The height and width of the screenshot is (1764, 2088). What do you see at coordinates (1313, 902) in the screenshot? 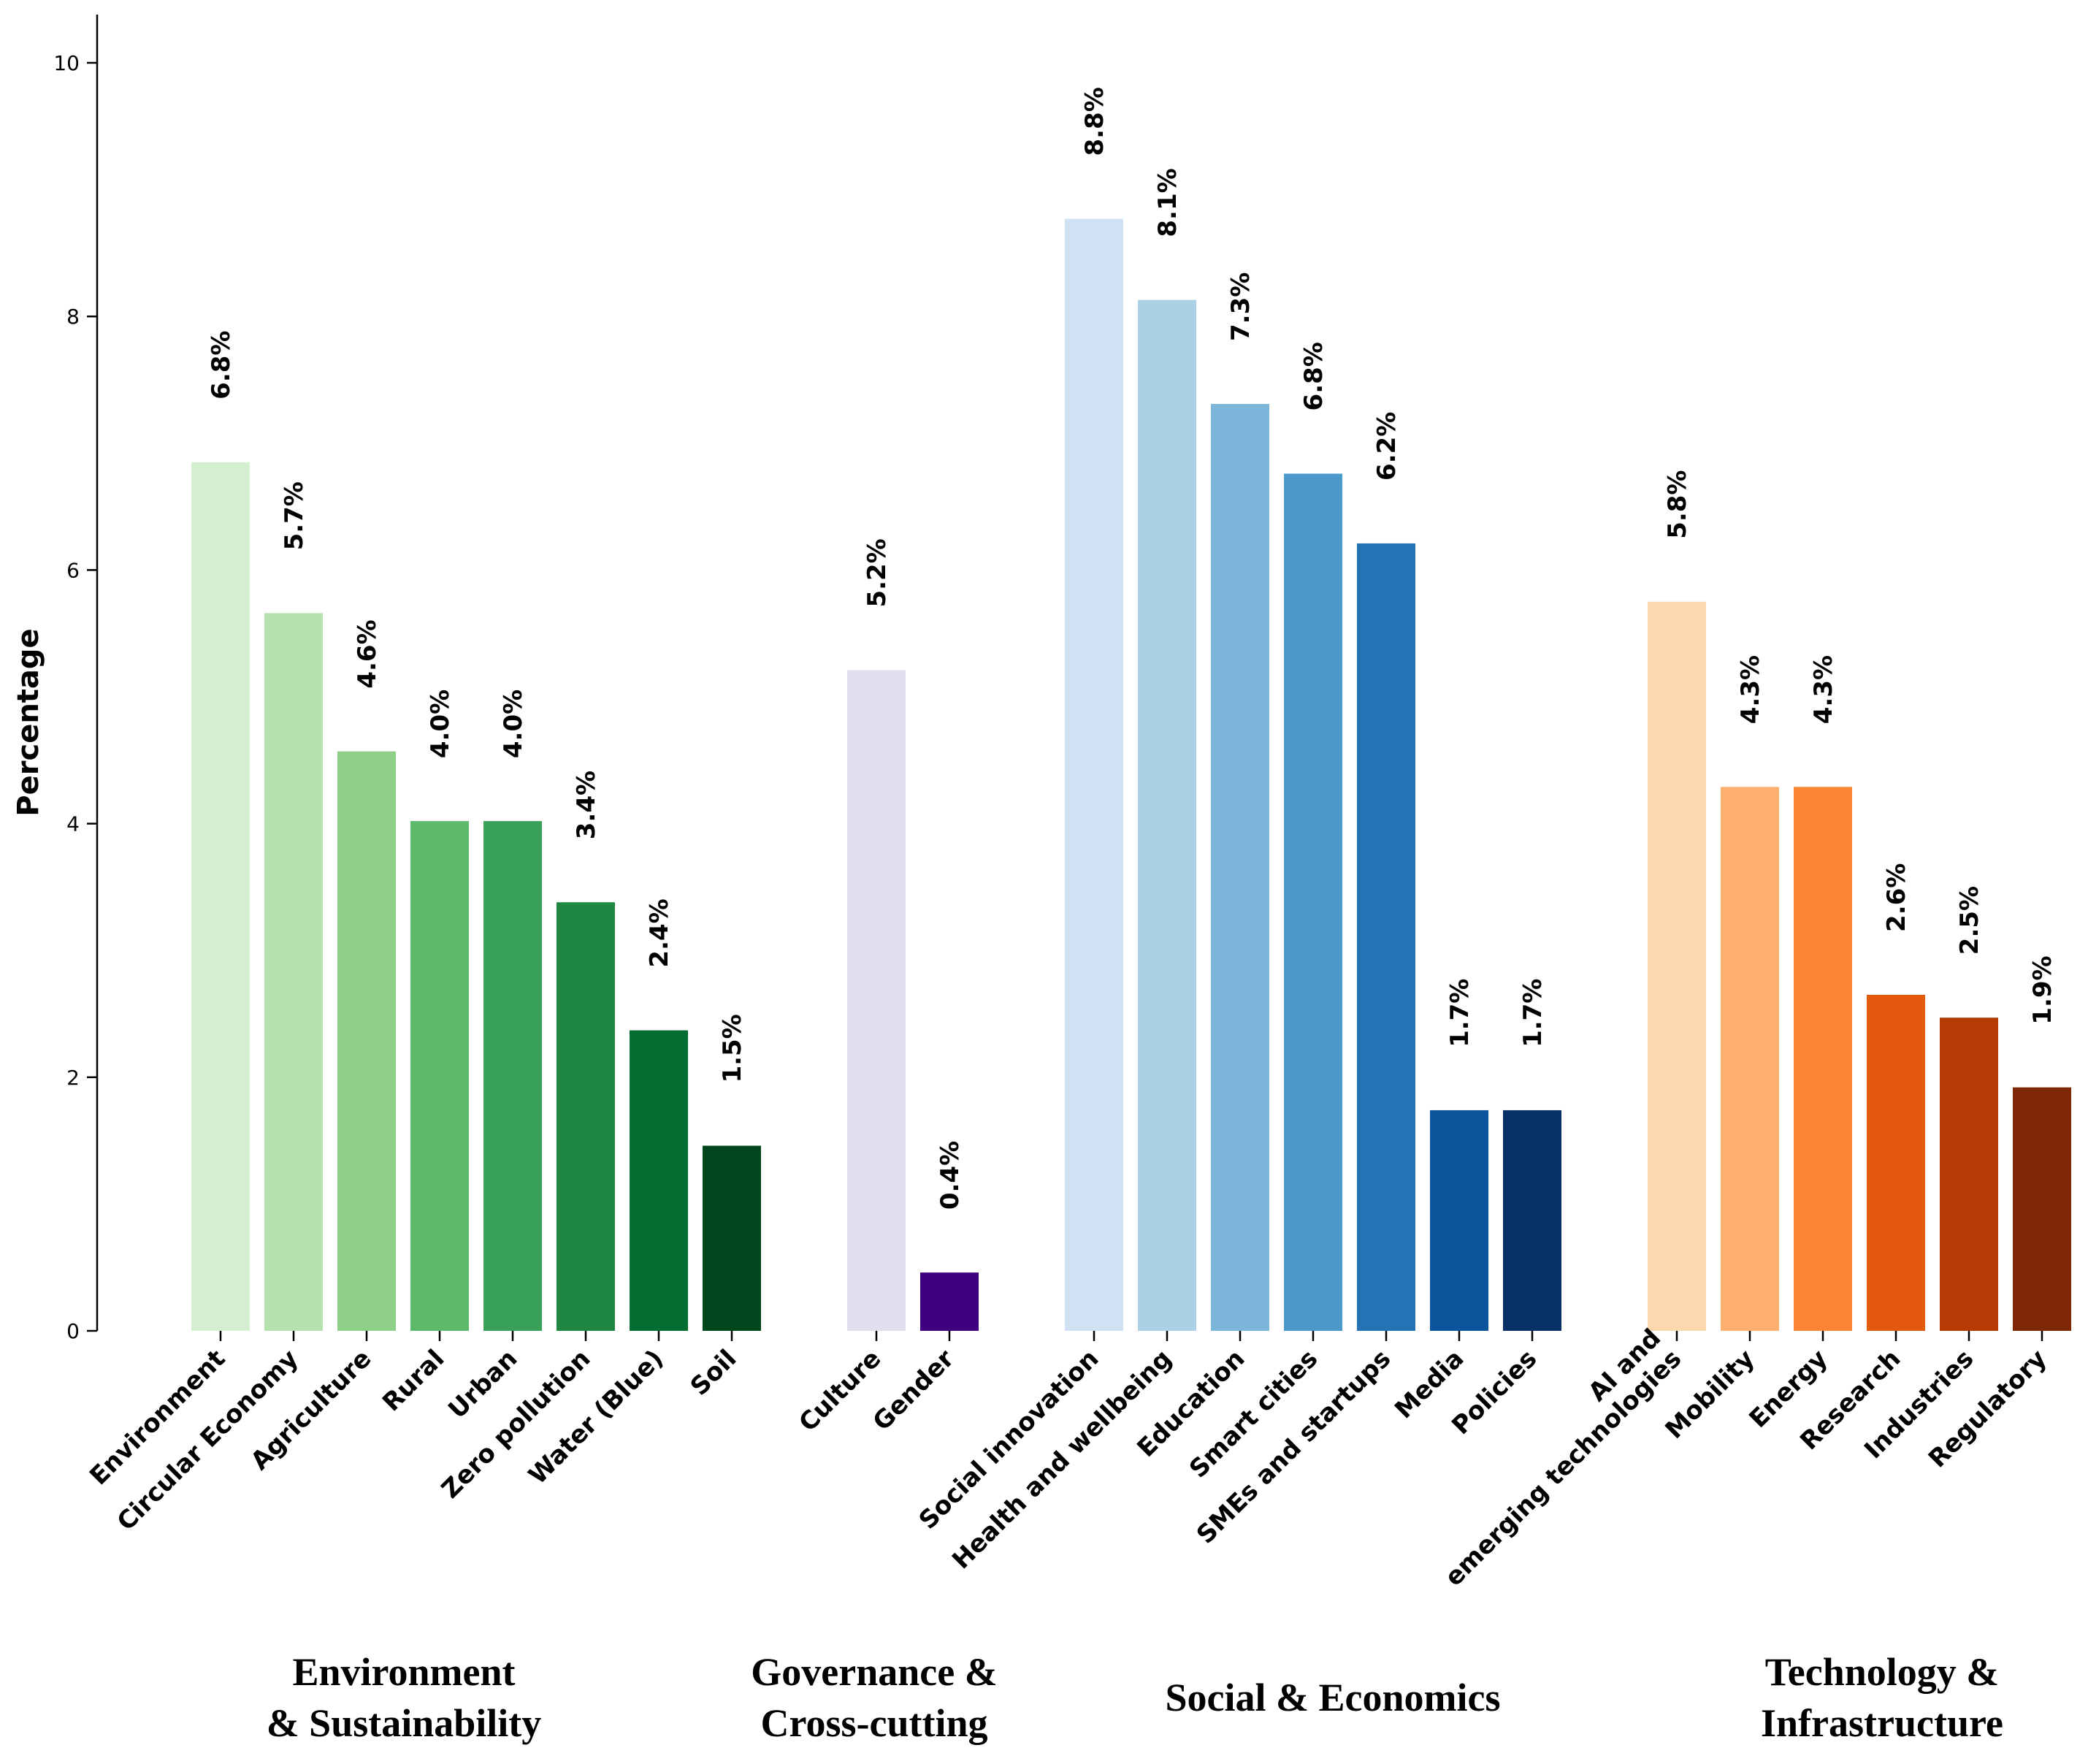
I see `bar-smart-cities` at bounding box center [1313, 902].